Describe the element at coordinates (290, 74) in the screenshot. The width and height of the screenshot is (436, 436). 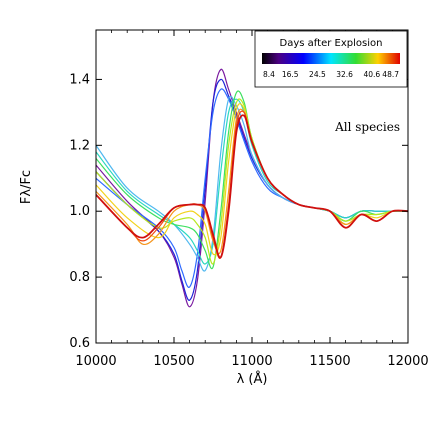
I see `legend-tick-label: 16.5` at that location.